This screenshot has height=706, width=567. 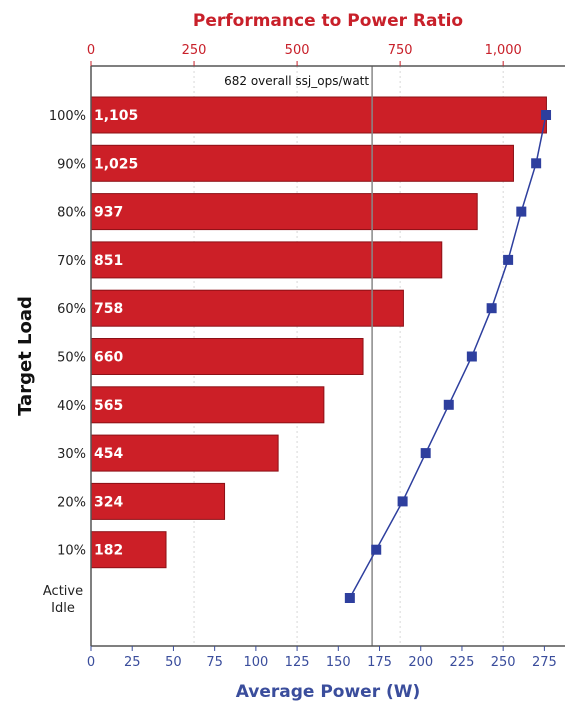 What do you see at coordinates (25, 356) in the screenshot?
I see `y-axis-title: Target Load` at bounding box center [25, 356].